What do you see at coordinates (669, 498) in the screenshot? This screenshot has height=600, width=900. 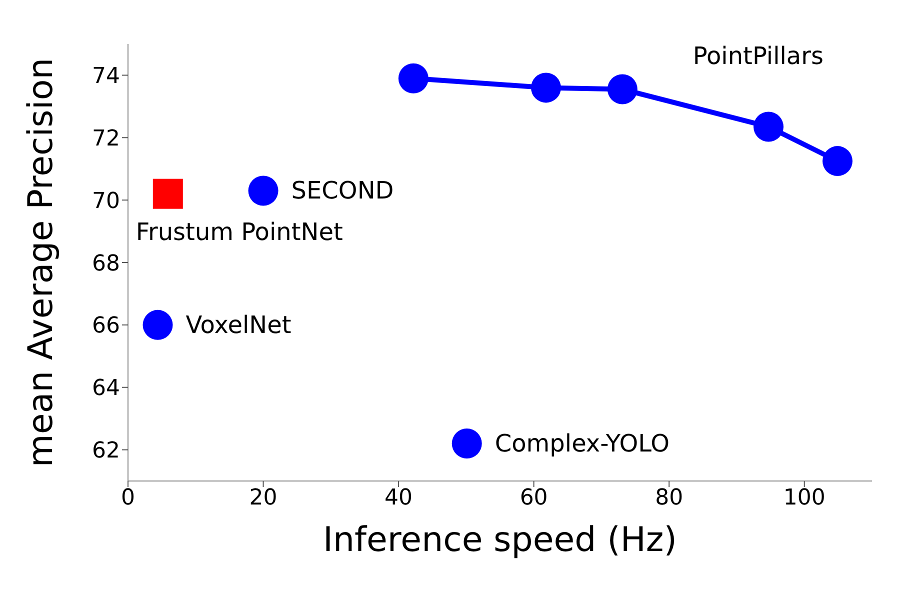 I see `x-tick-label: 80` at bounding box center [669, 498].